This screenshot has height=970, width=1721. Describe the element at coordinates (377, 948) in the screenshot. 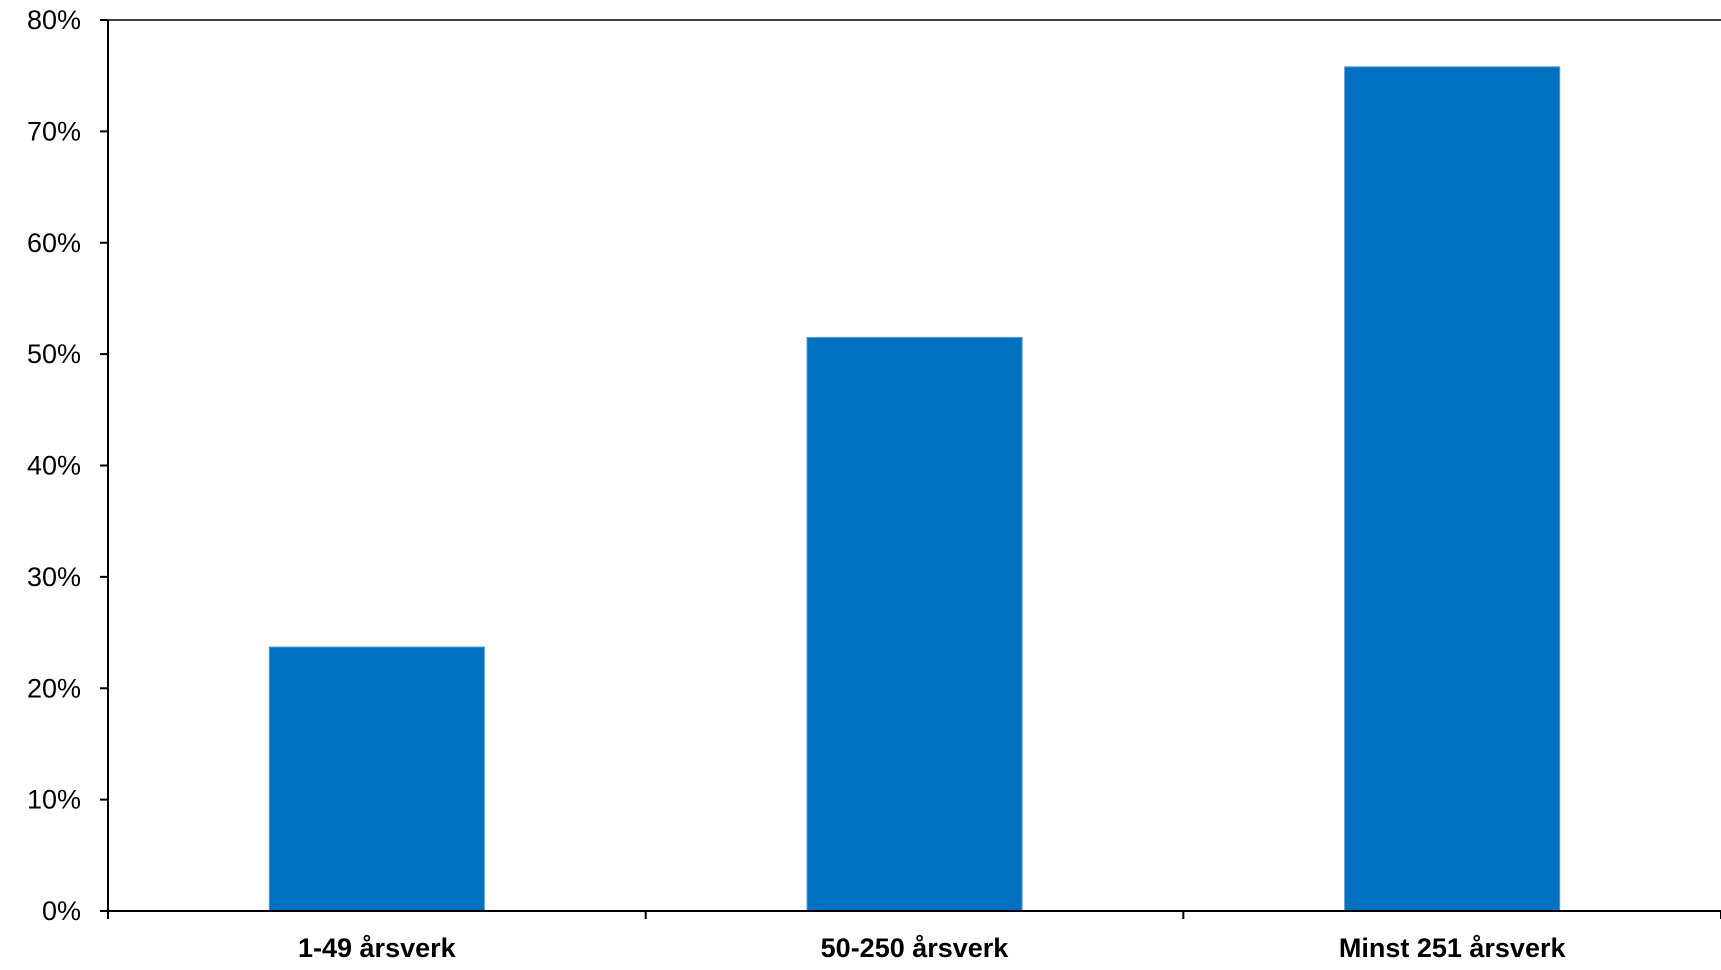

I see `x-category-label: 1-49 årsverk` at that location.